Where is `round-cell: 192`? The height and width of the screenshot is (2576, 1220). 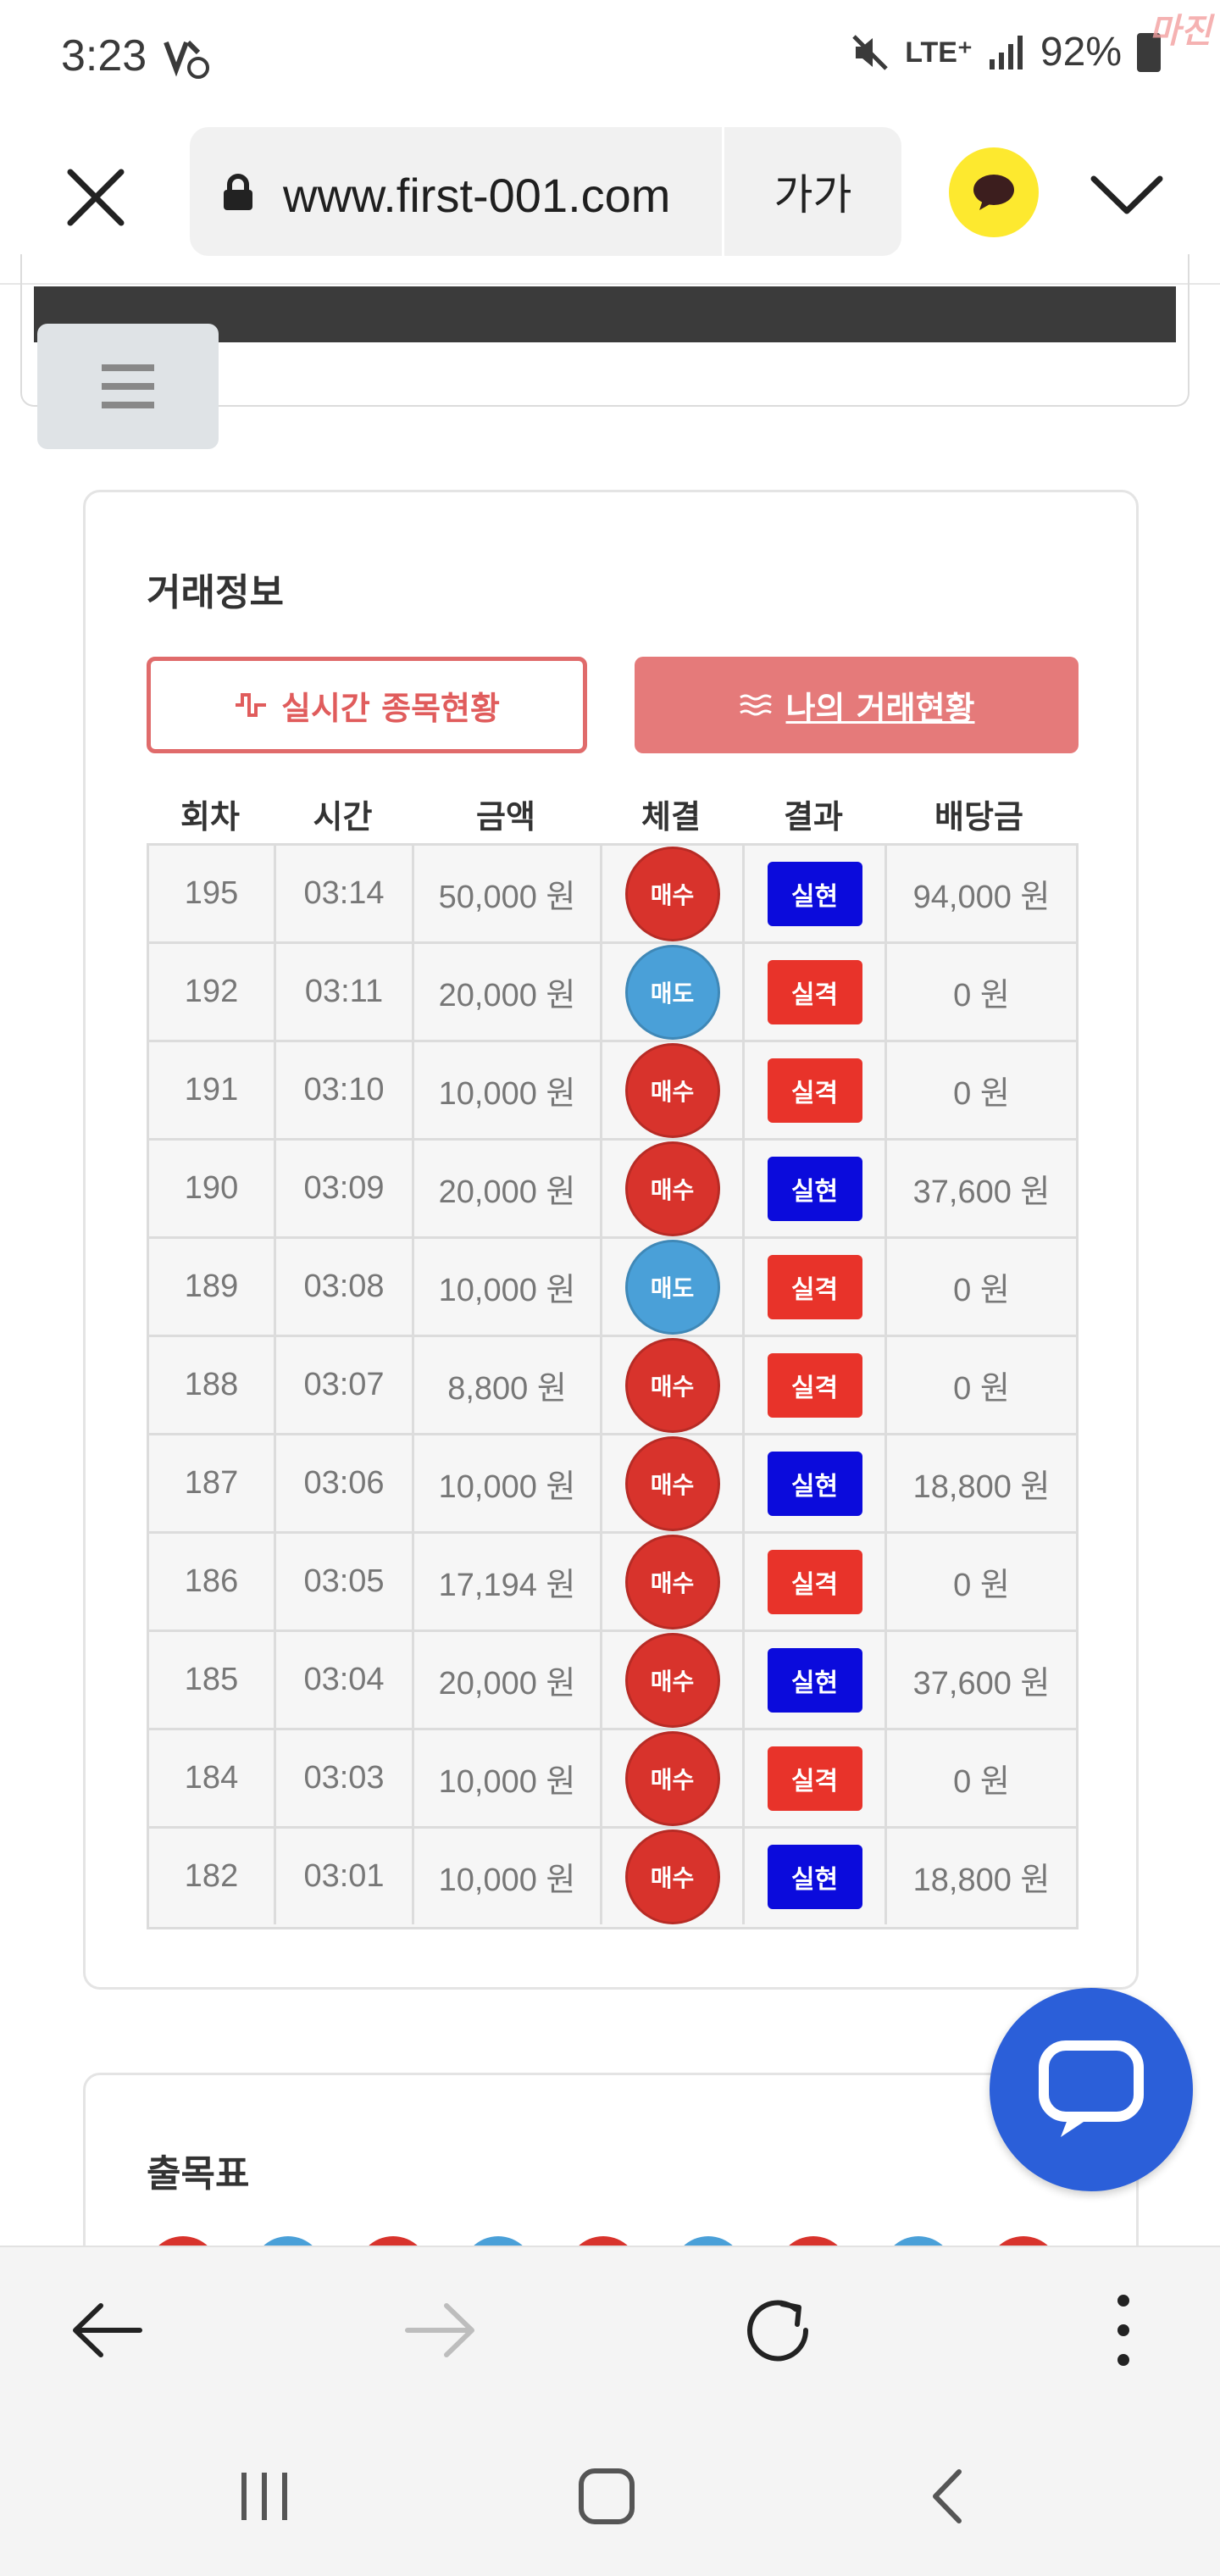
round-cell: 192 is located at coordinates (212, 992).